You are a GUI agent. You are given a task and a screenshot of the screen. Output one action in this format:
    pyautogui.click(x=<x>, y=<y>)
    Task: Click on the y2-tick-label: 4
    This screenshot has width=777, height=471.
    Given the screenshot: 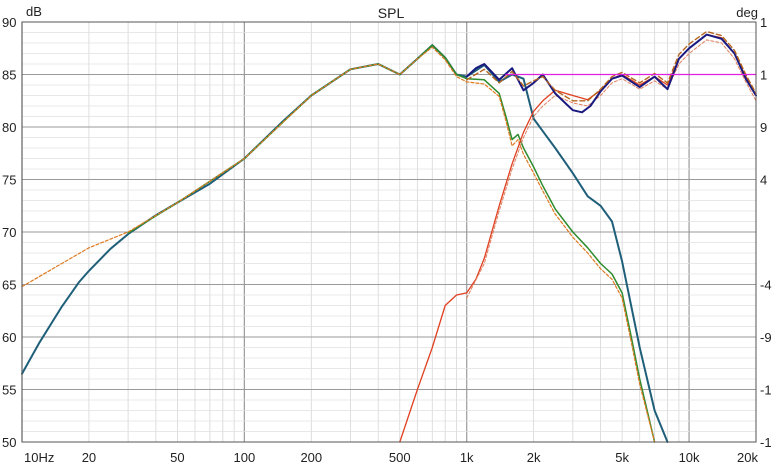 What is the action you would take?
    pyautogui.click(x=763, y=180)
    